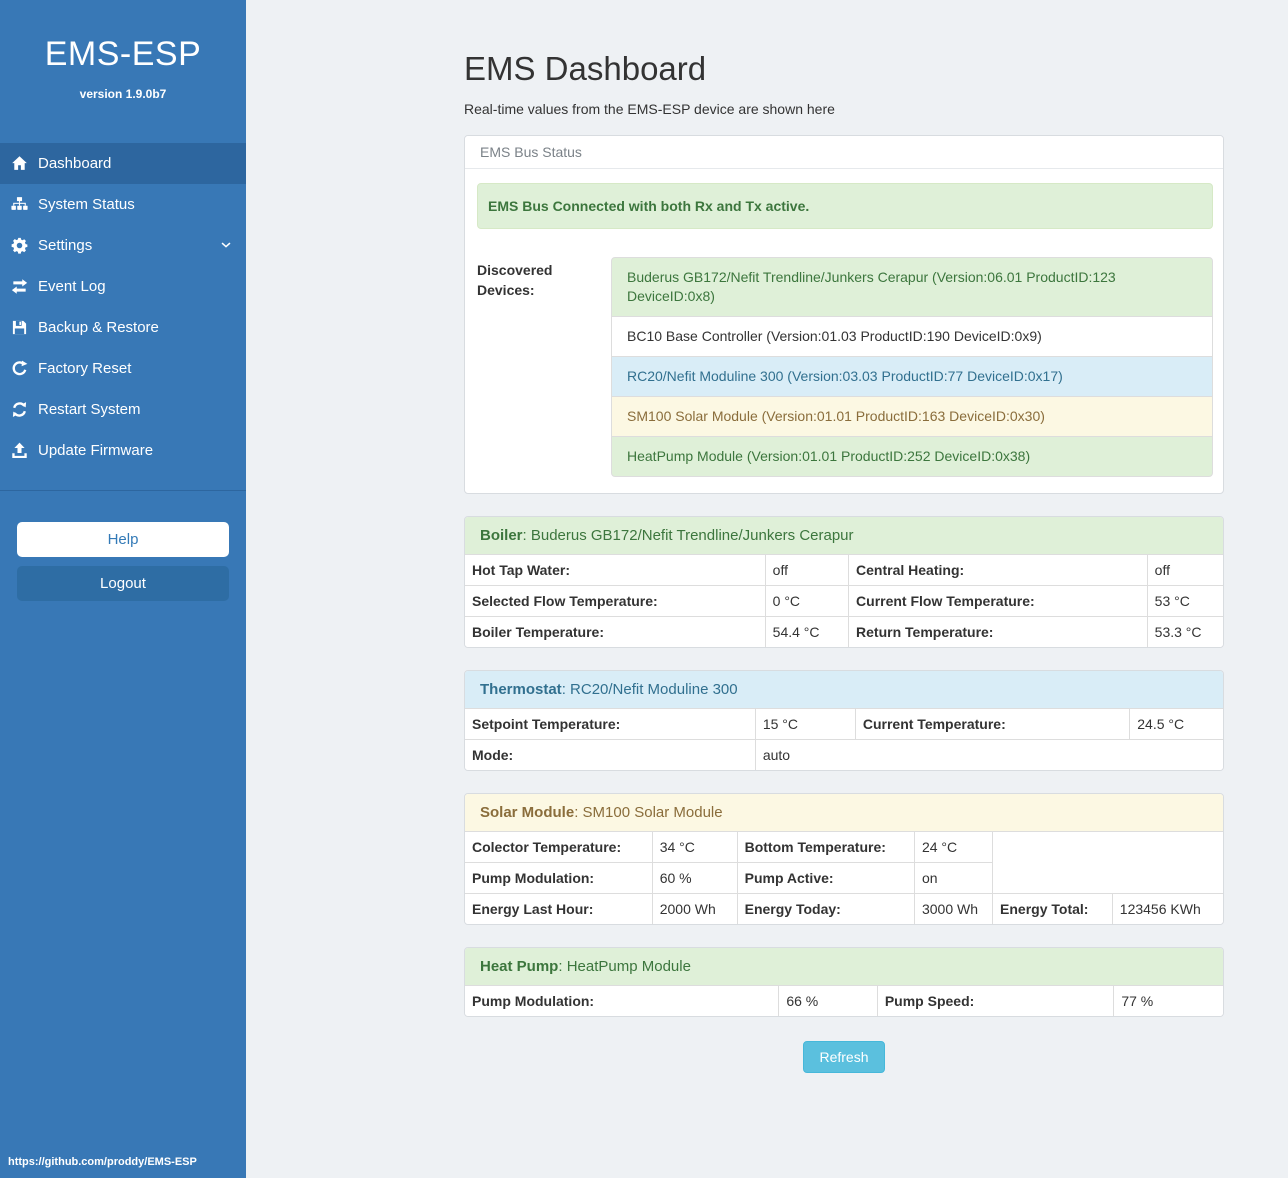  Describe the element at coordinates (953, 908) in the screenshot. I see `field-value: 3000 Wh` at that location.